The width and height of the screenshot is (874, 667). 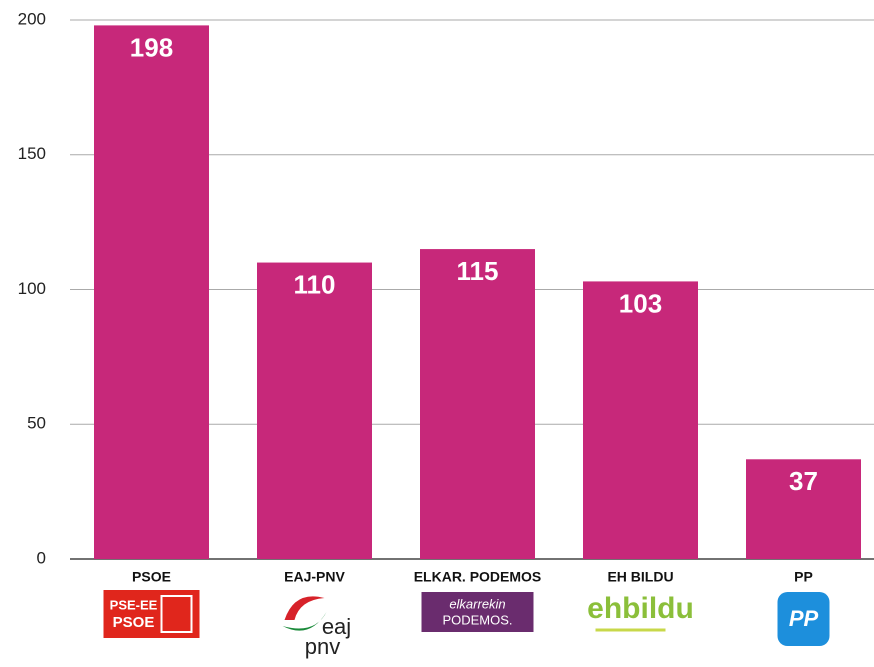 What do you see at coordinates (134, 622) in the screenshot?
I see `logo-text: PSOE` at bounding box center [134, 622].